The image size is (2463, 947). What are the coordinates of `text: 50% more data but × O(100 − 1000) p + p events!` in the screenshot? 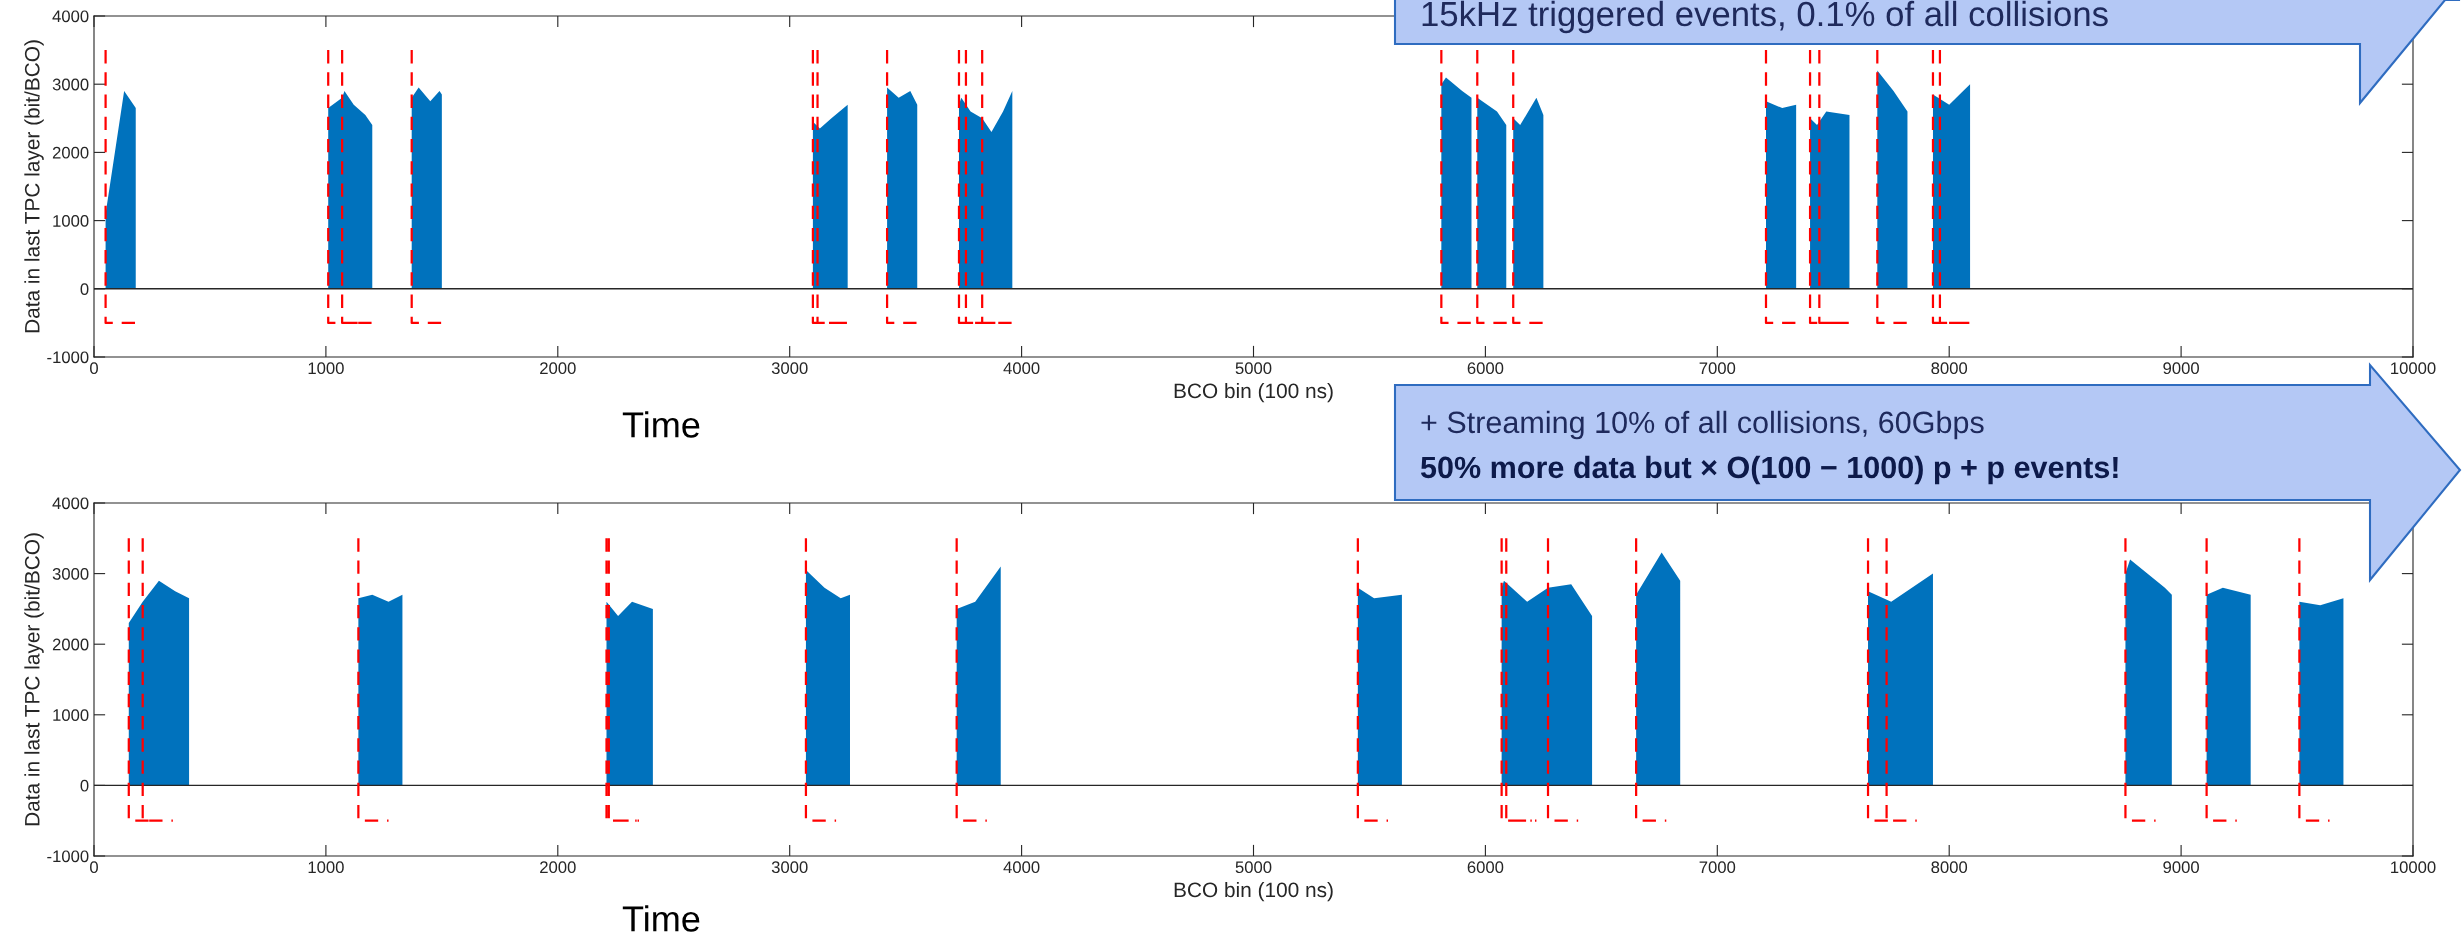 It's located at (1769, 470).